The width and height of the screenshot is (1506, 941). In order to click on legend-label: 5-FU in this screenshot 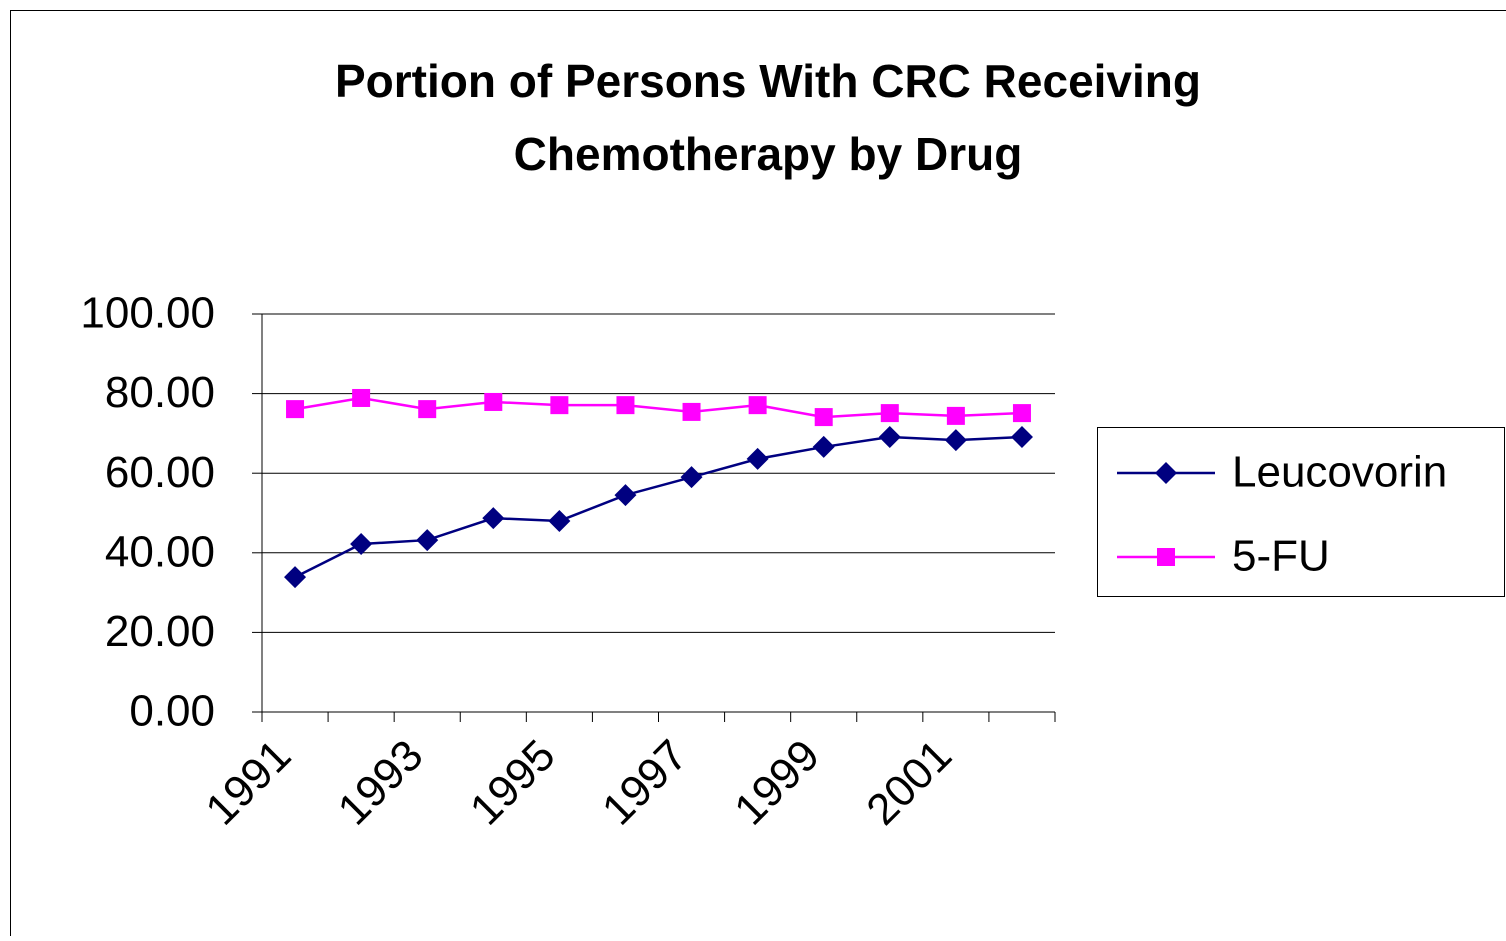, I will do `click(1281, 556)`.